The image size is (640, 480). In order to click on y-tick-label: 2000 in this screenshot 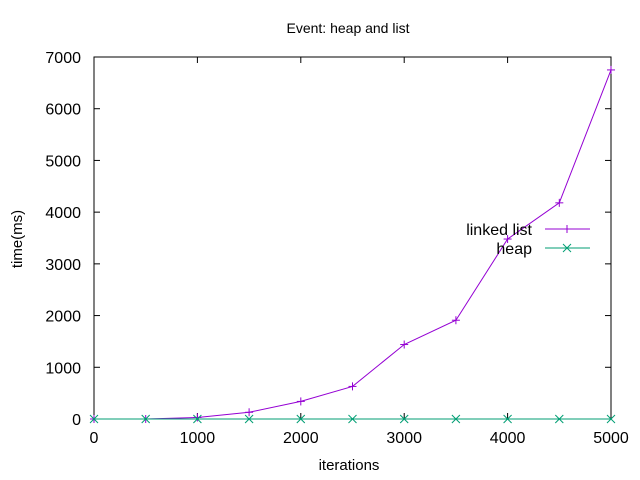, I will do `click(63, 317)`.